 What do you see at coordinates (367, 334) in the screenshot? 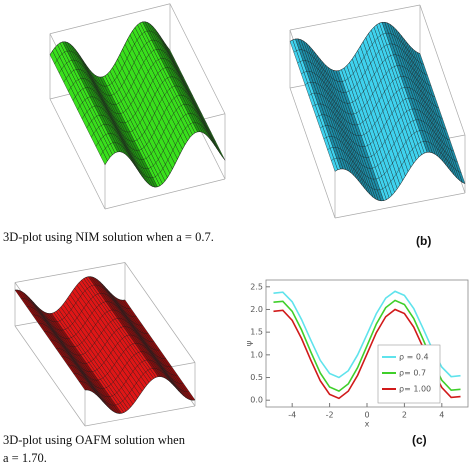
I see `series-line` at bounding box center [367, 334].